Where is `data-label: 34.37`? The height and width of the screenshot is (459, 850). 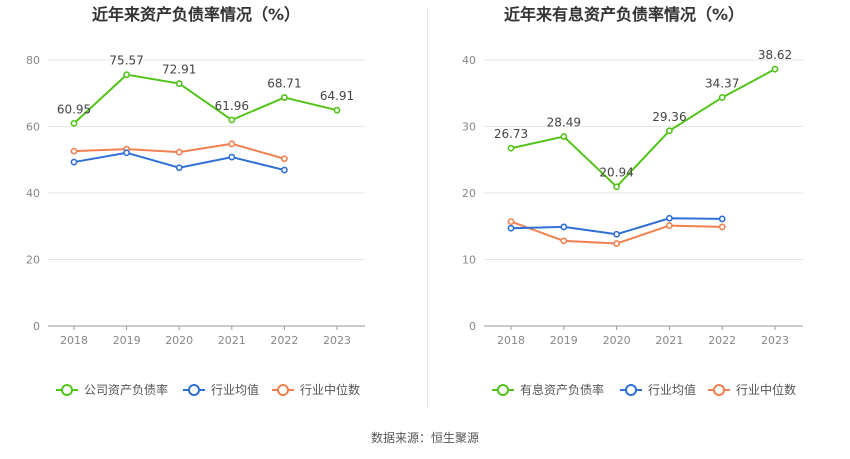 data-label: 34.37 is located at coordinates (722, 83).